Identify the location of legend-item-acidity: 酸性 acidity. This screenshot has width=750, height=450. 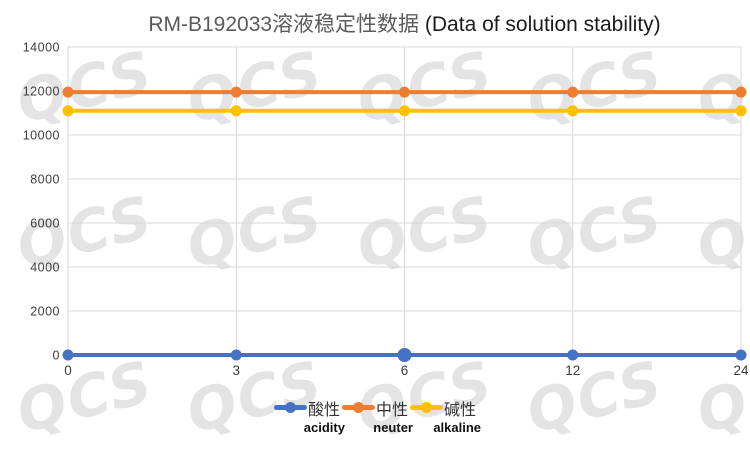
(309, 416).